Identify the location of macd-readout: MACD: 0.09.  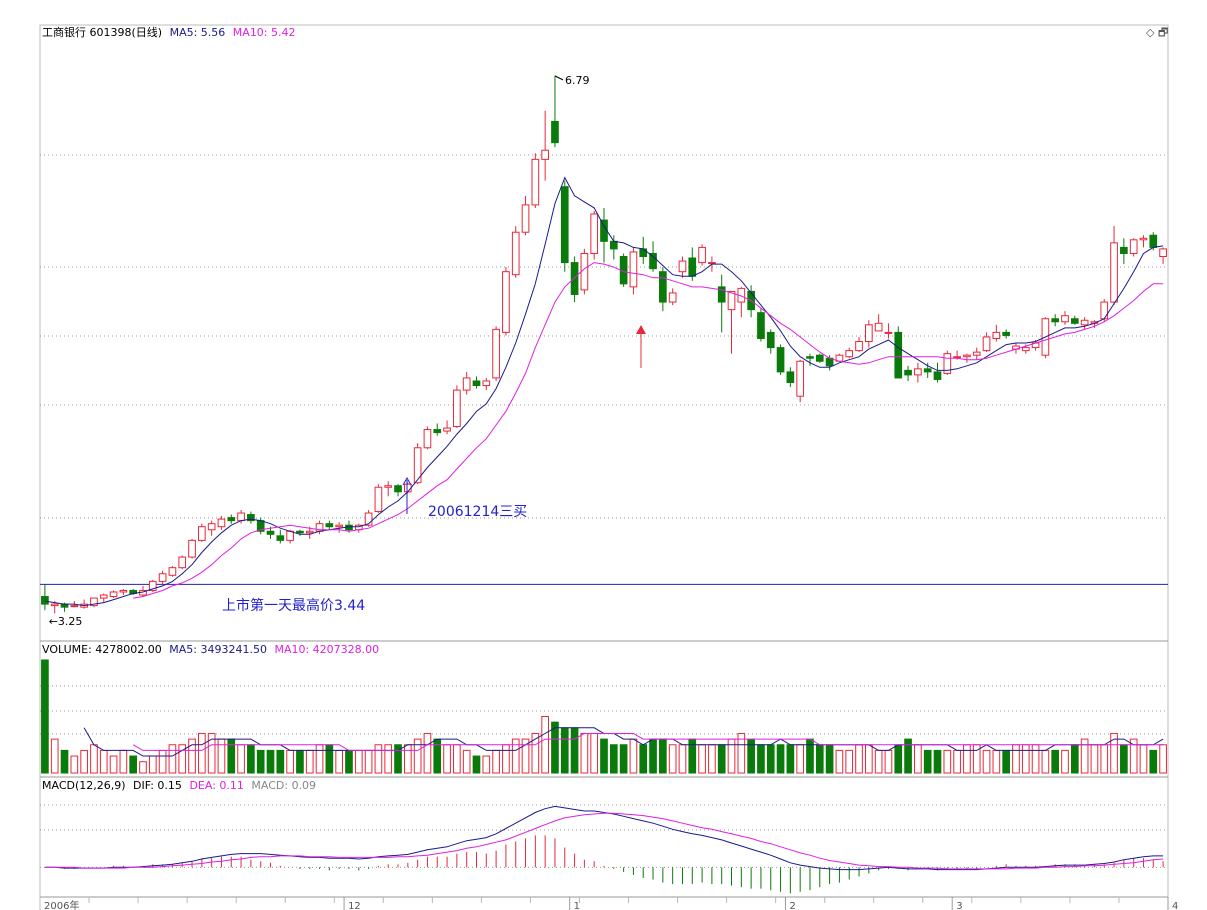
(283, 785).